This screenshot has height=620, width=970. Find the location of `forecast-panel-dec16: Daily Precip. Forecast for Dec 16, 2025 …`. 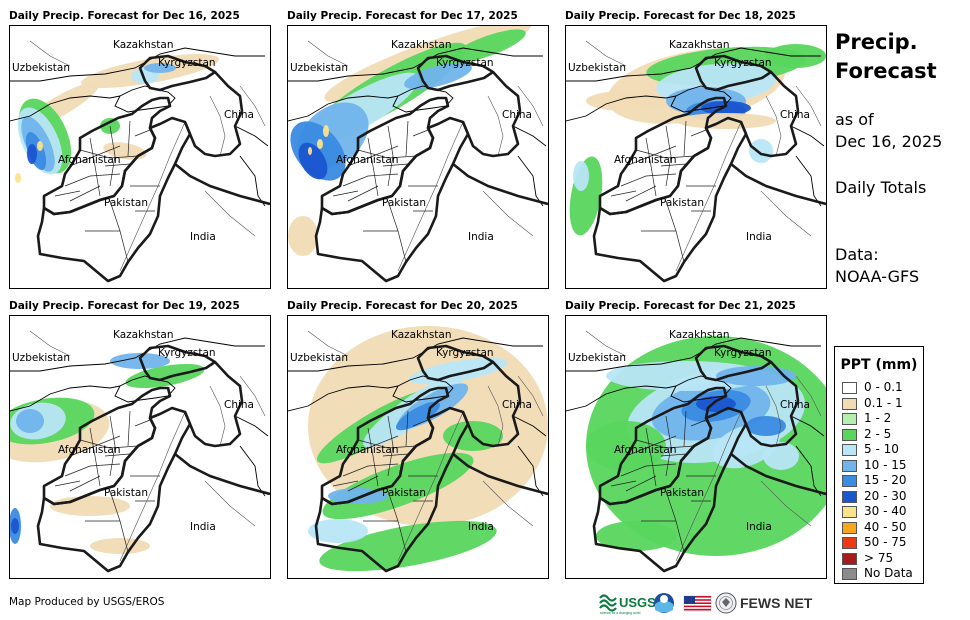

forecast-panel-dec16: Daily Precip. Forecast for Dec 16, 2025 … is located at coordinates (140, 149).